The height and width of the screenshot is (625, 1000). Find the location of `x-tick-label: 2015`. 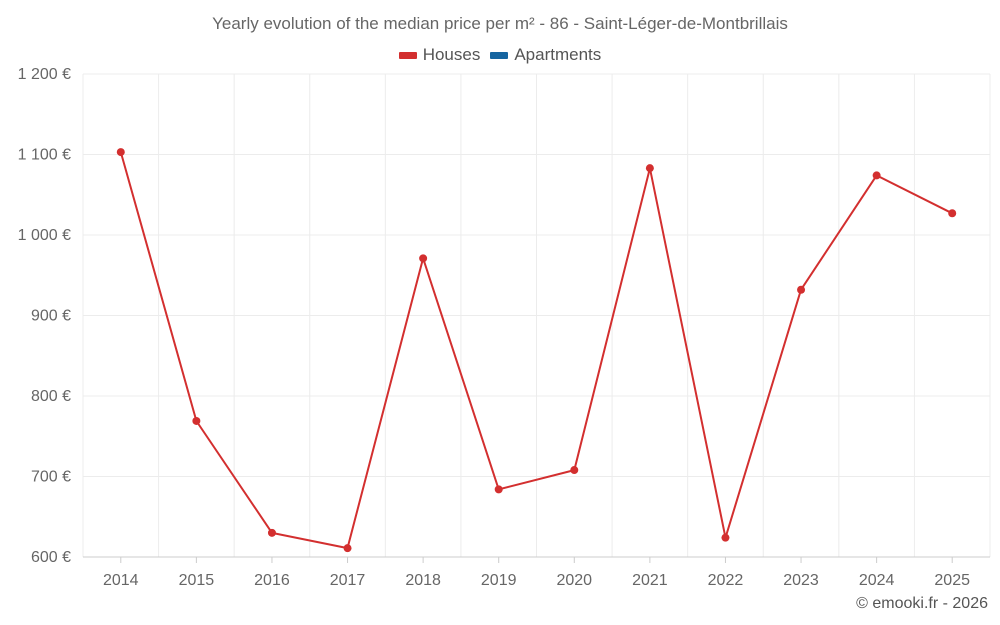

x-tick-label: 2015 is located at coordinates (197, 580).